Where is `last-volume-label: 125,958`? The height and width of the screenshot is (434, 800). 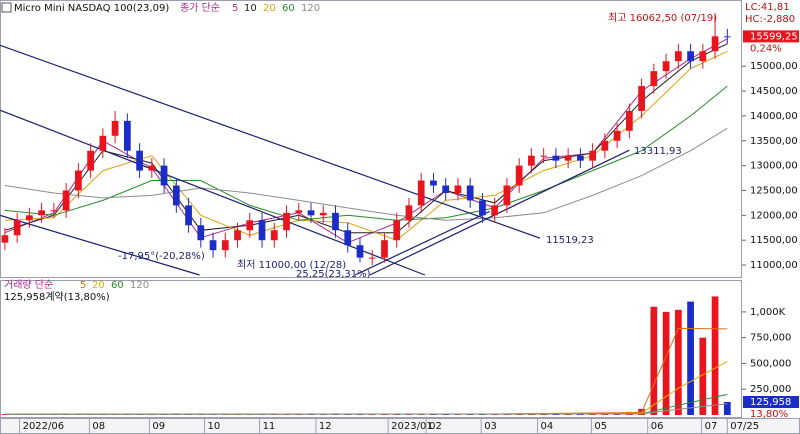
last-volume-label: 125,958 is located at coordinates (770, 402).